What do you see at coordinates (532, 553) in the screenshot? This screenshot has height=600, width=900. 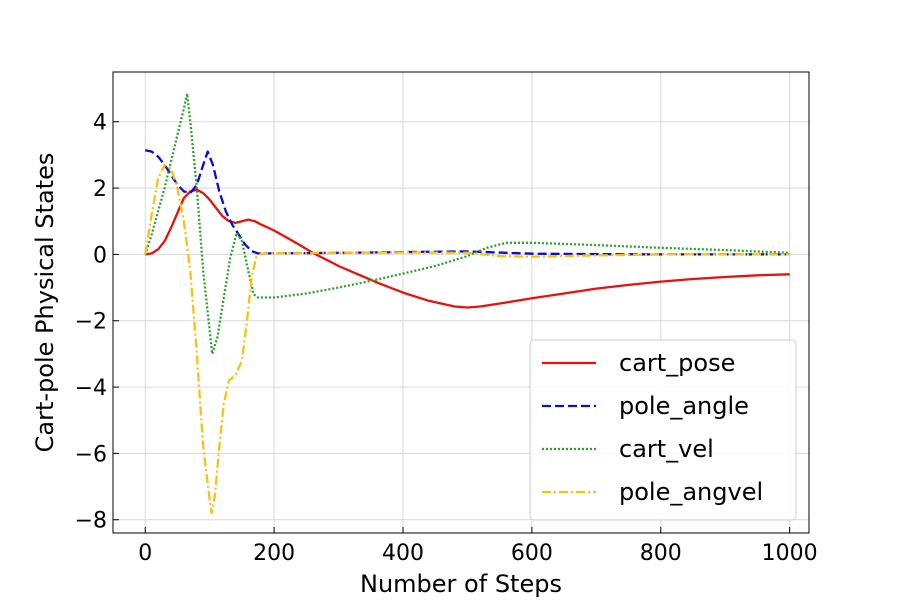 I see `x-tick-label: 600` at bounding box center [532, 553].